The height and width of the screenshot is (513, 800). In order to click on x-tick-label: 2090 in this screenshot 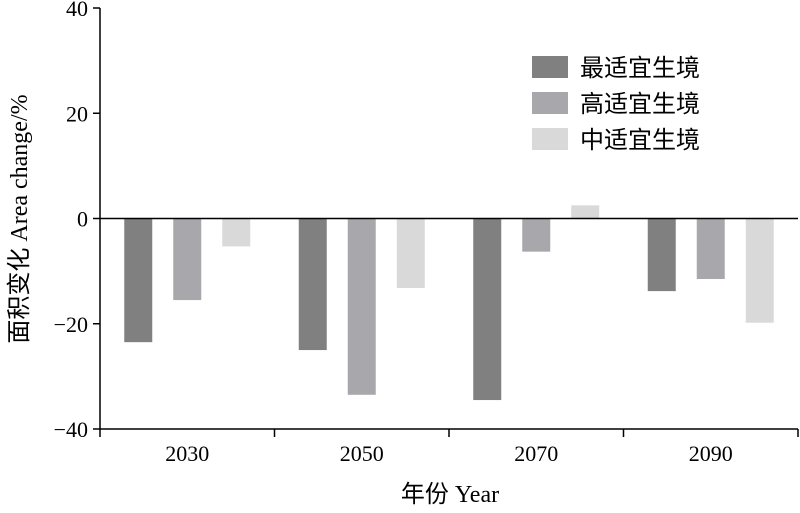, I will do `click(711, 453)`.